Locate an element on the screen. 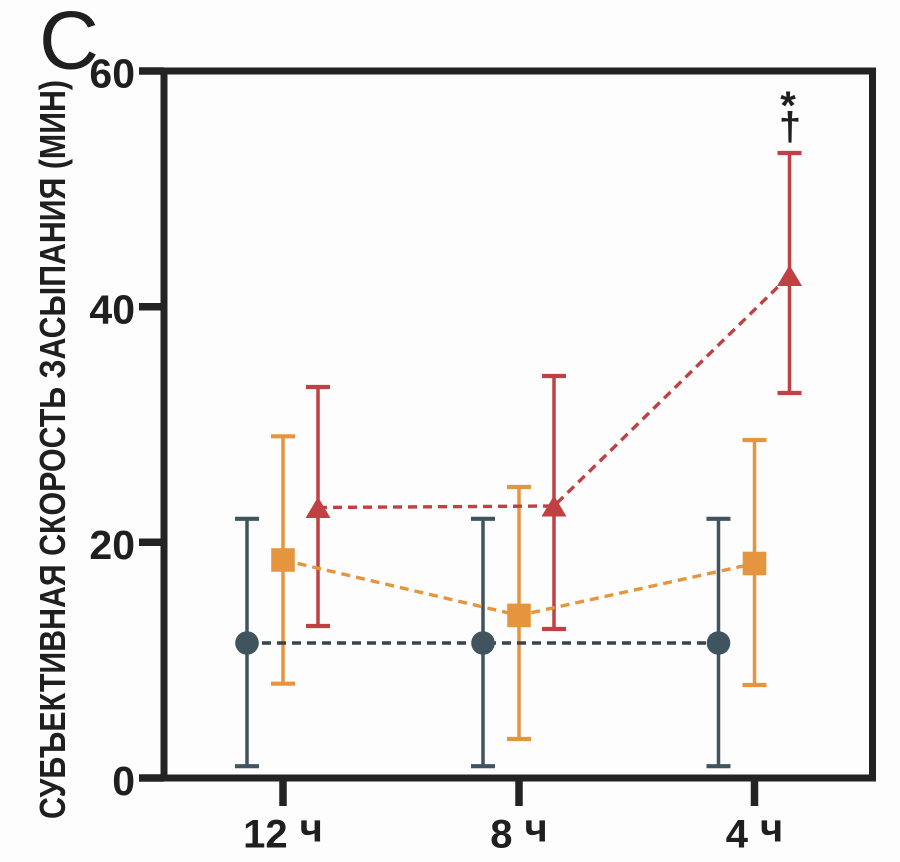 The height and width of the screenshot is (862, 900). svg-text: 40 is located at coordinates (112, 309).